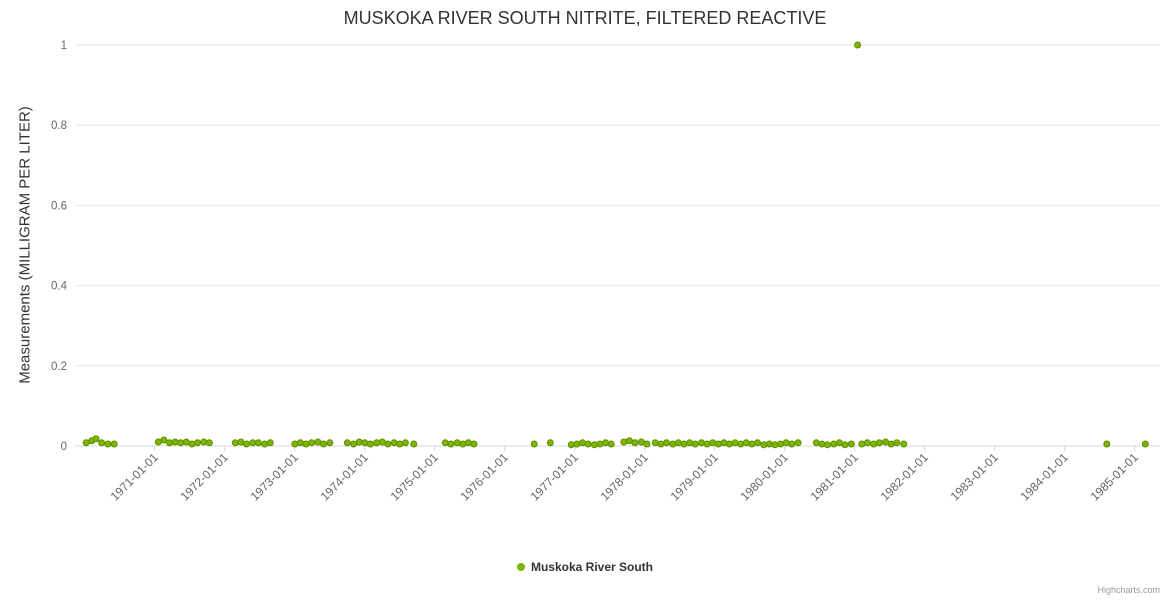 The image size is (1170, 600). Describe the element at coordinates (584, 567) in the screenshot. I see `legend-item: Muskoka River South` at that location.